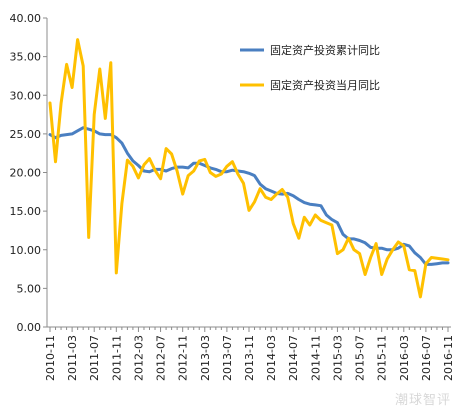 Image resolution: width=461 pixels, height=415 pixels. What do you see at coordinates (116, 358) in the screenshot?
I see `x-tick-label: 2011-11` at bounding box center [116, 358].